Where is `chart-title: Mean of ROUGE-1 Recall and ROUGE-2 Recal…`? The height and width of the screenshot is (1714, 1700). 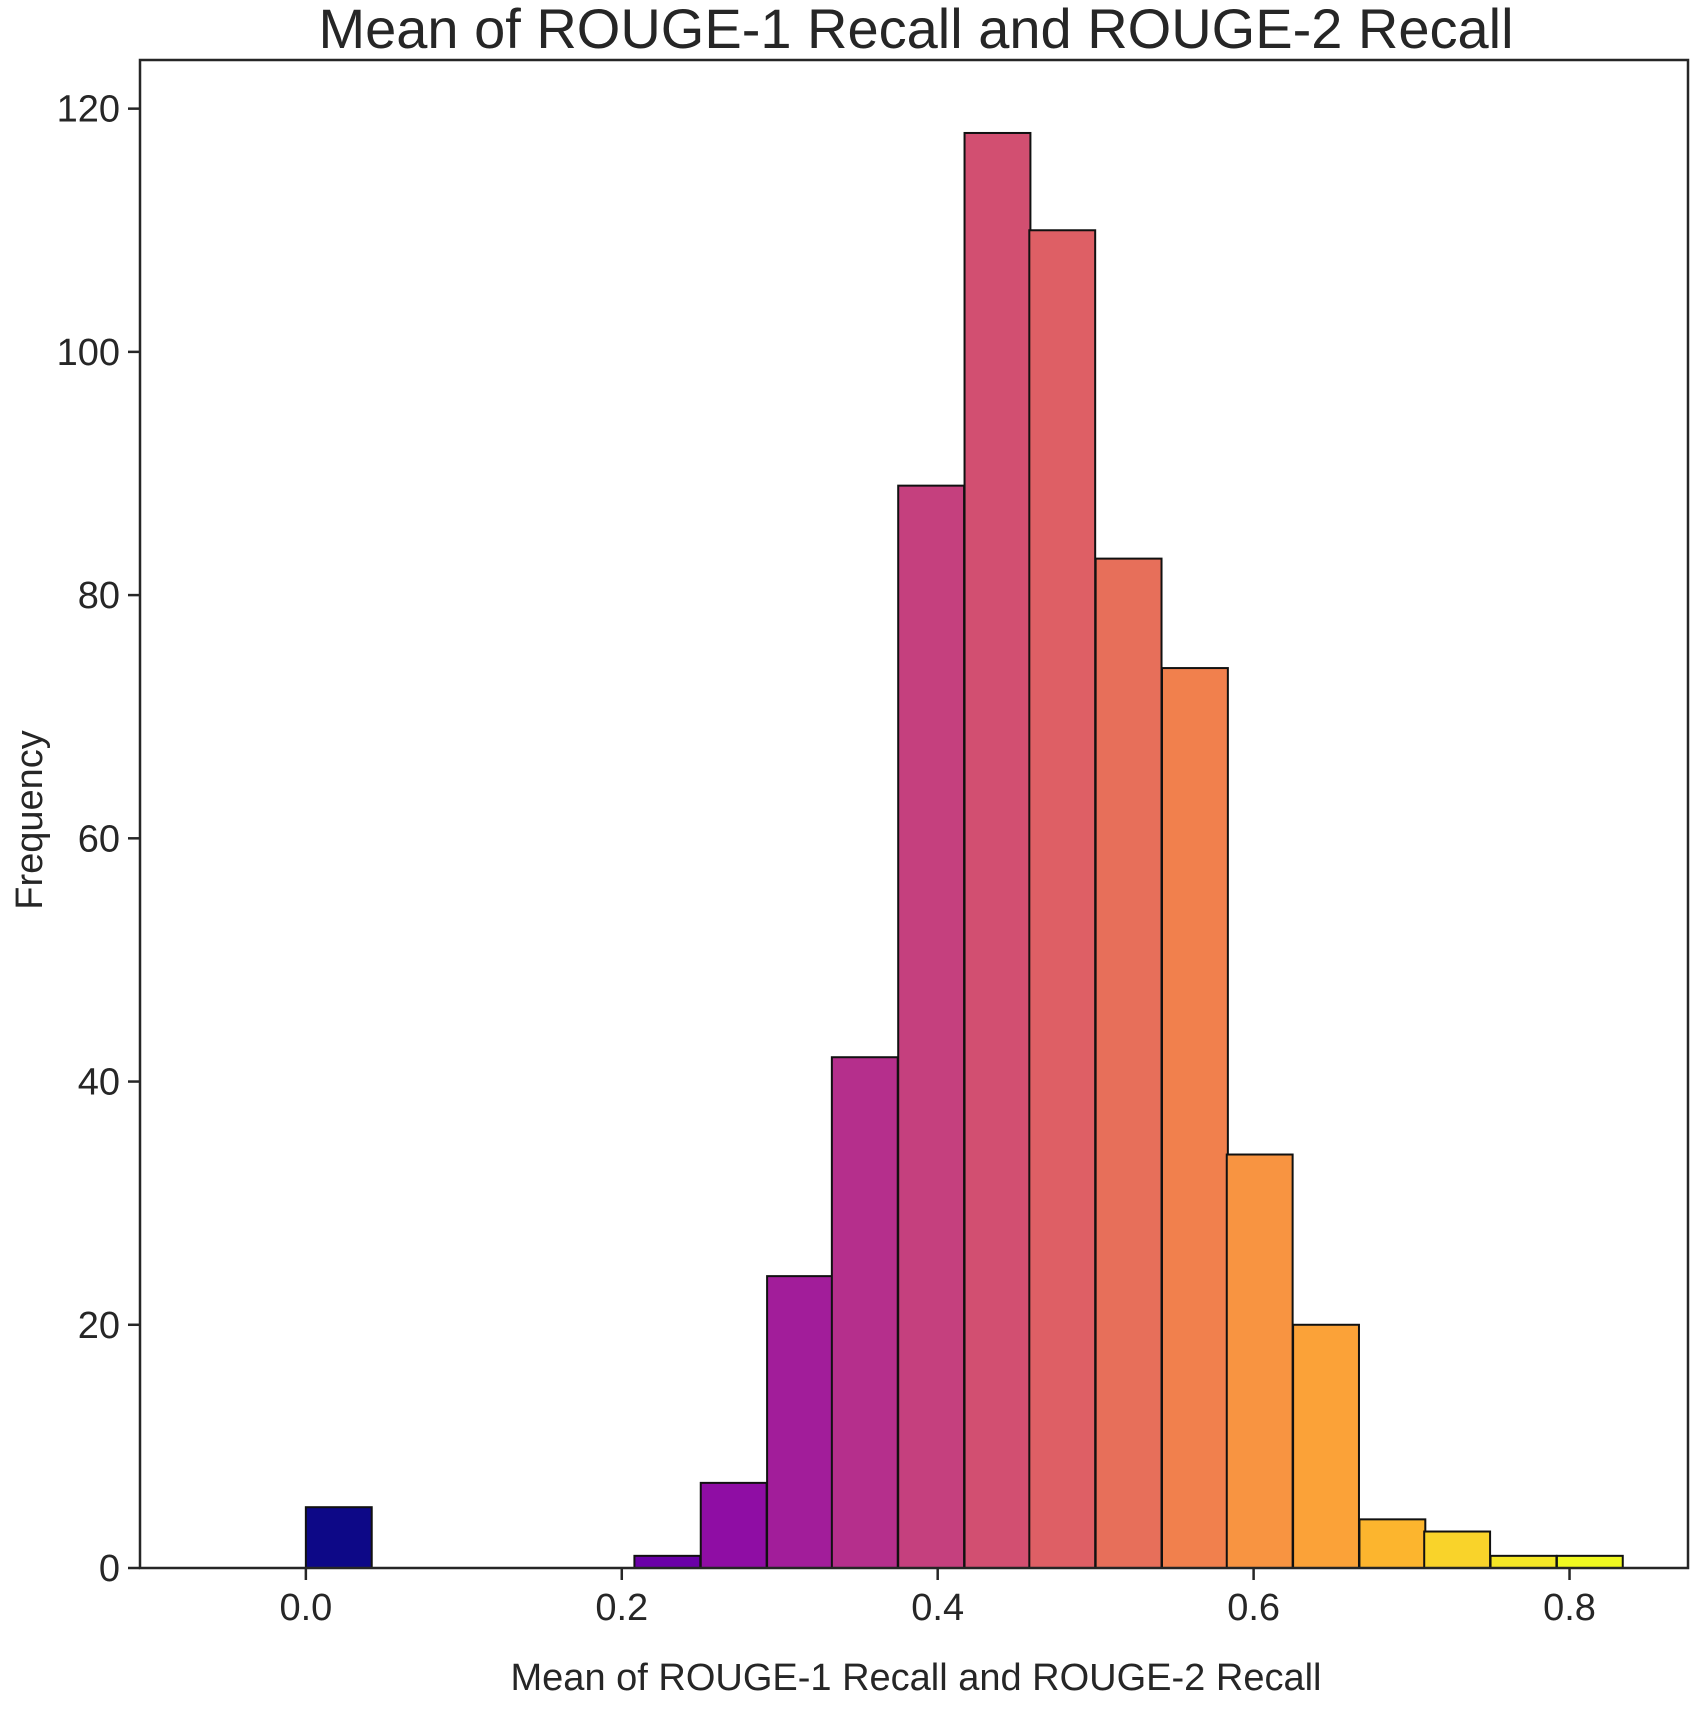 chart-title: Mean of ROUGE-1 Recall and ROUGE-2 Recal… is located at coordinates (915, 30).